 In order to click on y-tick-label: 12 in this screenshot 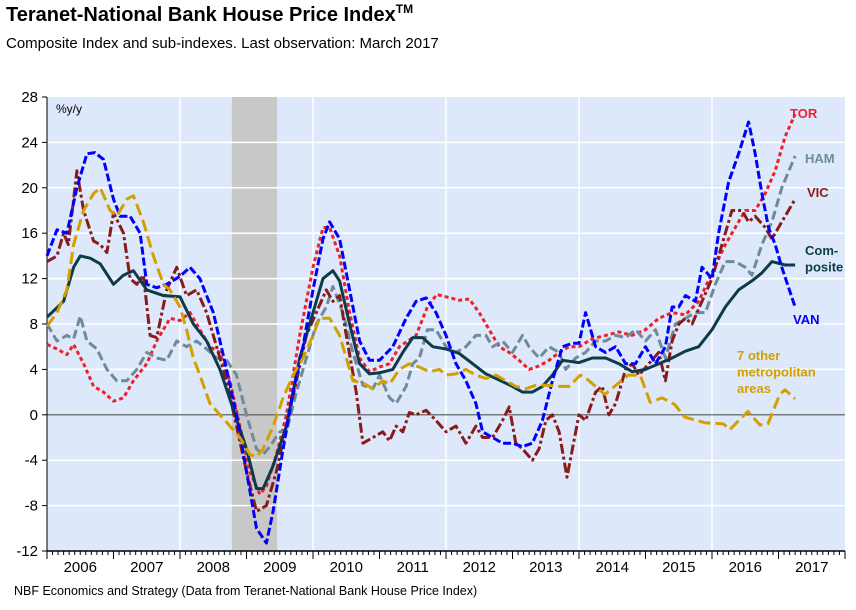, I will do `click(29, 279)`.